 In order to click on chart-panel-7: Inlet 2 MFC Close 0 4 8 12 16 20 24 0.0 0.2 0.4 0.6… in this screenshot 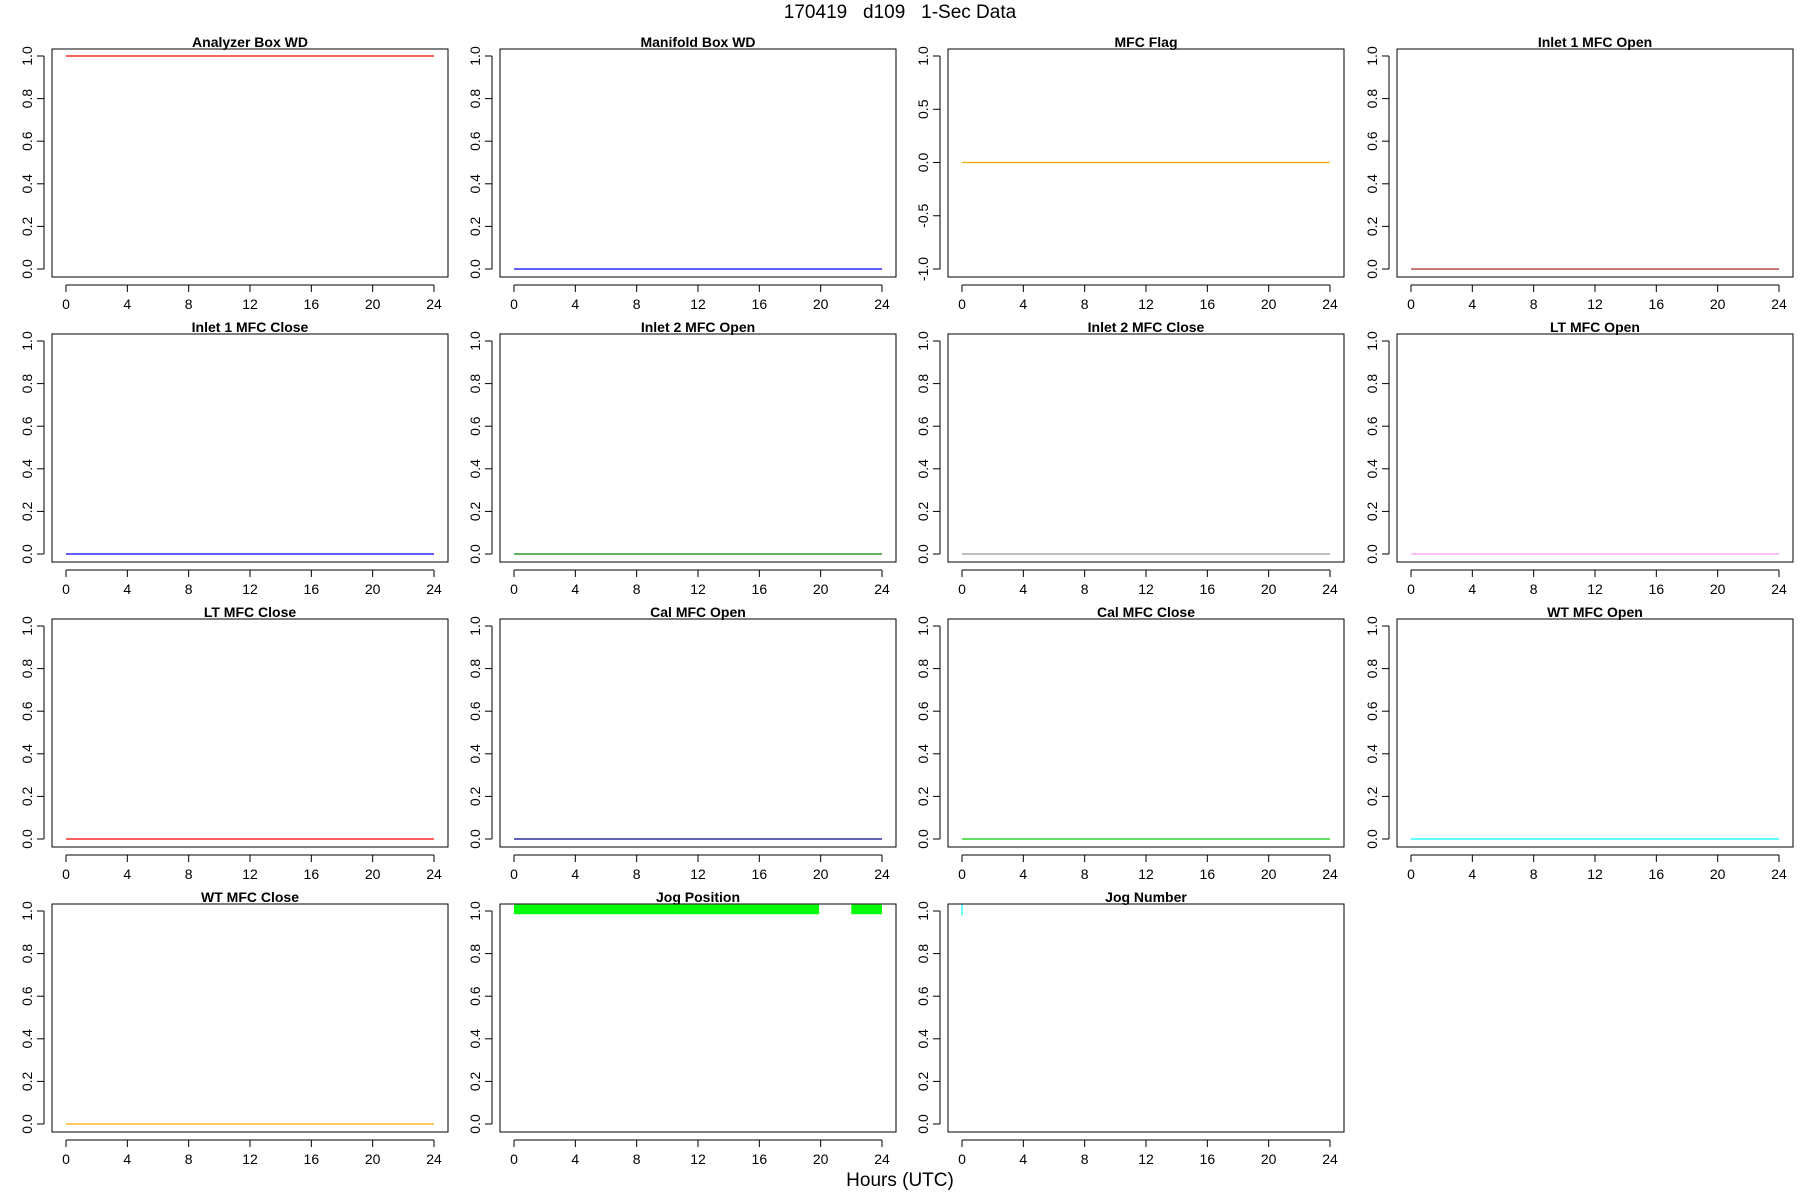, I will do `click(1130, 458)`.